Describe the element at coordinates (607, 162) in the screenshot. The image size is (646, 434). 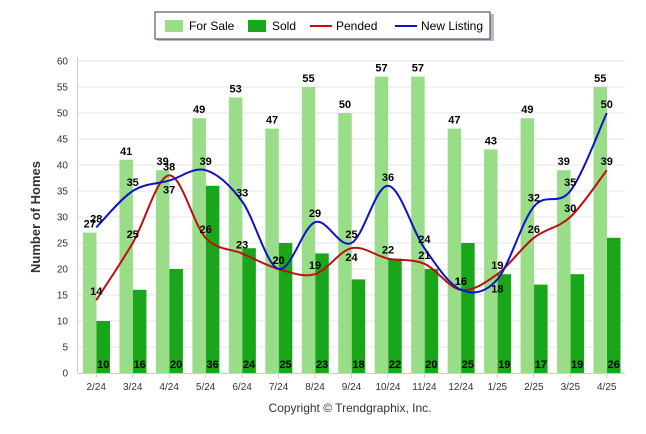
I see `label-pended: 39` at that location.